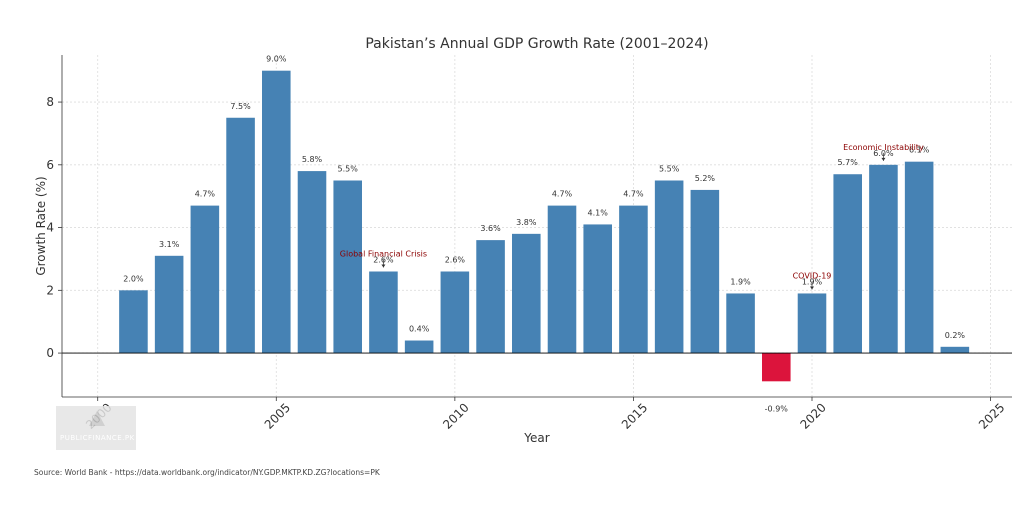 The width and height of the screenshot is (1024, 519). What do you see at coordinates (312, 262) in the screenshot?
I see `bar-2006` at bounding box center [312, 262].